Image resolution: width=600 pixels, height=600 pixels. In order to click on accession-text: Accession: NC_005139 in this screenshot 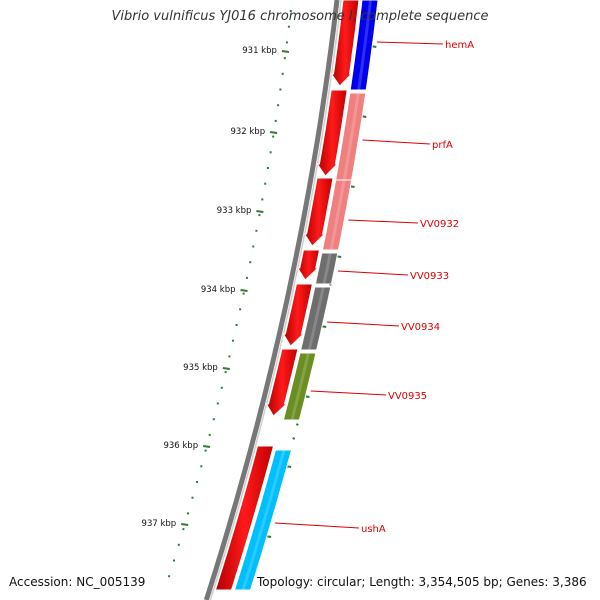, I will do `click(77, 582)`.